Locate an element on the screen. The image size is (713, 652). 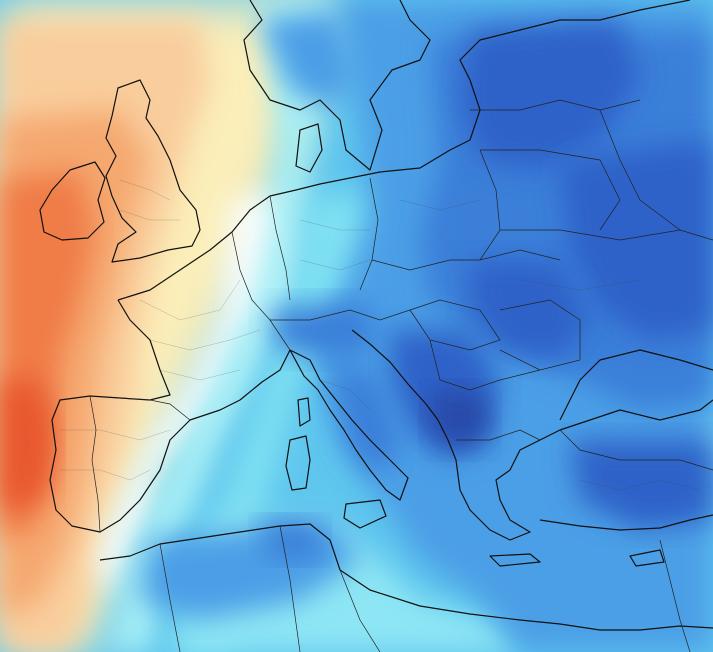
field-blue-scandinavia is located at coordinates (310, 60).